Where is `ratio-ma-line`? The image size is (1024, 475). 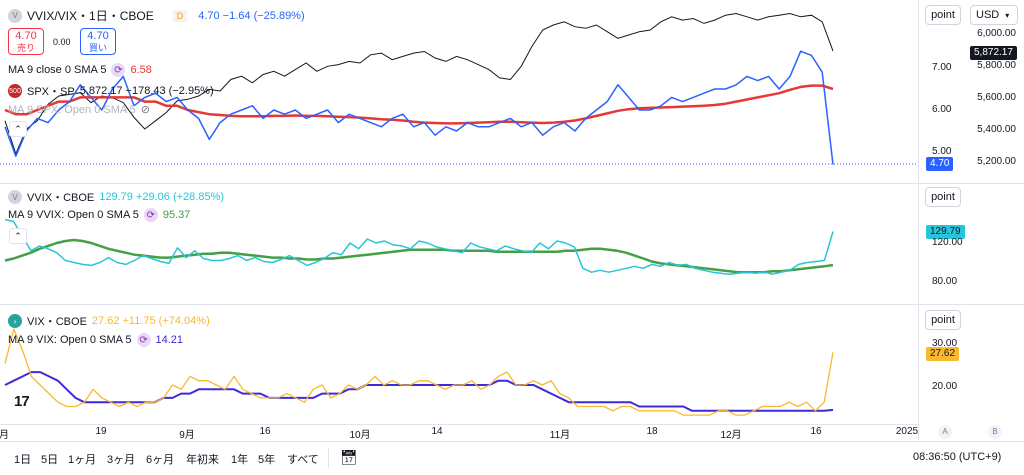
ratio-ma-line is located at coordinates (419, 104).